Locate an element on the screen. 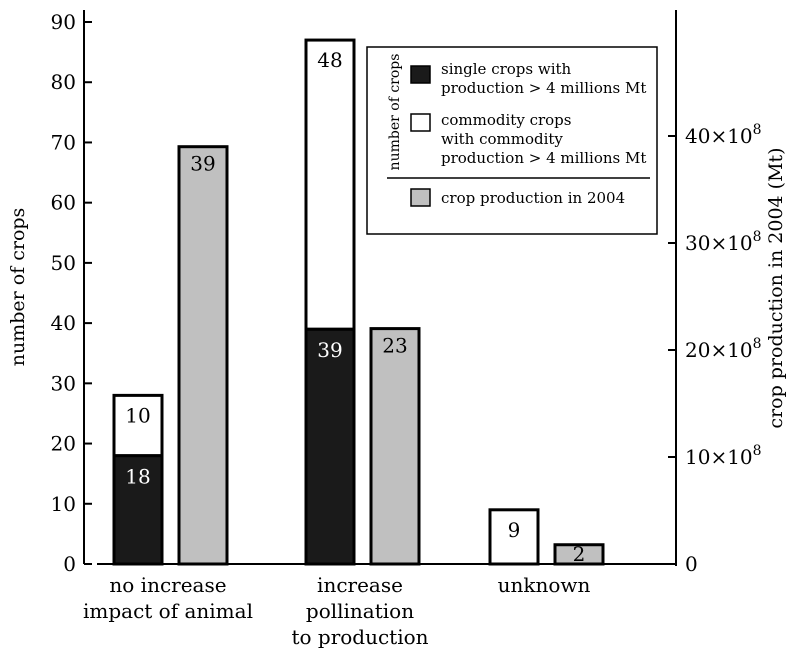 This screenshot has width=787, height=655. right-tick-label: 40×108 is located at coordinates (723, 135).